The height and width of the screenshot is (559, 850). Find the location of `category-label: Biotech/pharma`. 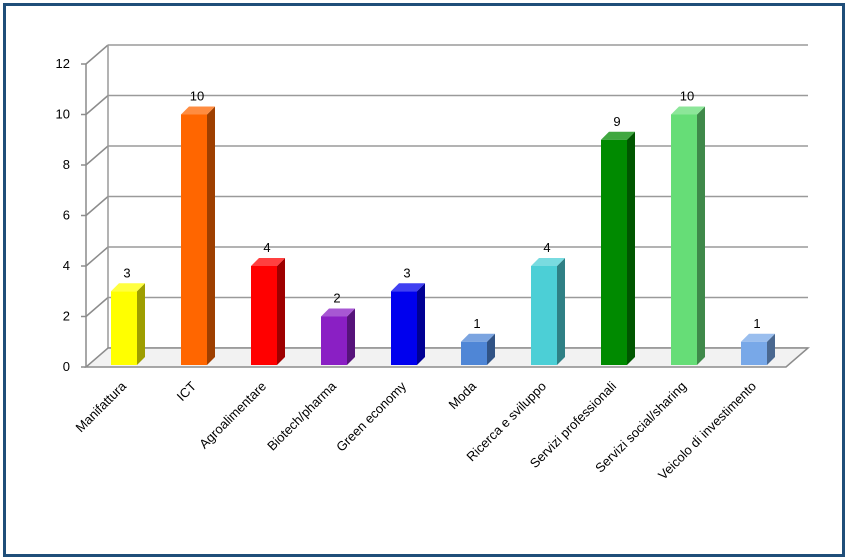

category-label: Biotech/pharma is located at coordinates (302, 416).